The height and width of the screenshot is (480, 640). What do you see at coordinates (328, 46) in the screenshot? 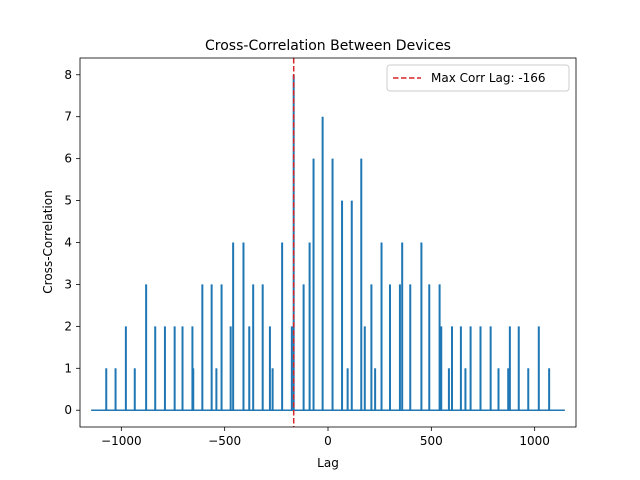
I see `chart-title: Cross-Correlation Between Devices` at bounding box center [328, 46].